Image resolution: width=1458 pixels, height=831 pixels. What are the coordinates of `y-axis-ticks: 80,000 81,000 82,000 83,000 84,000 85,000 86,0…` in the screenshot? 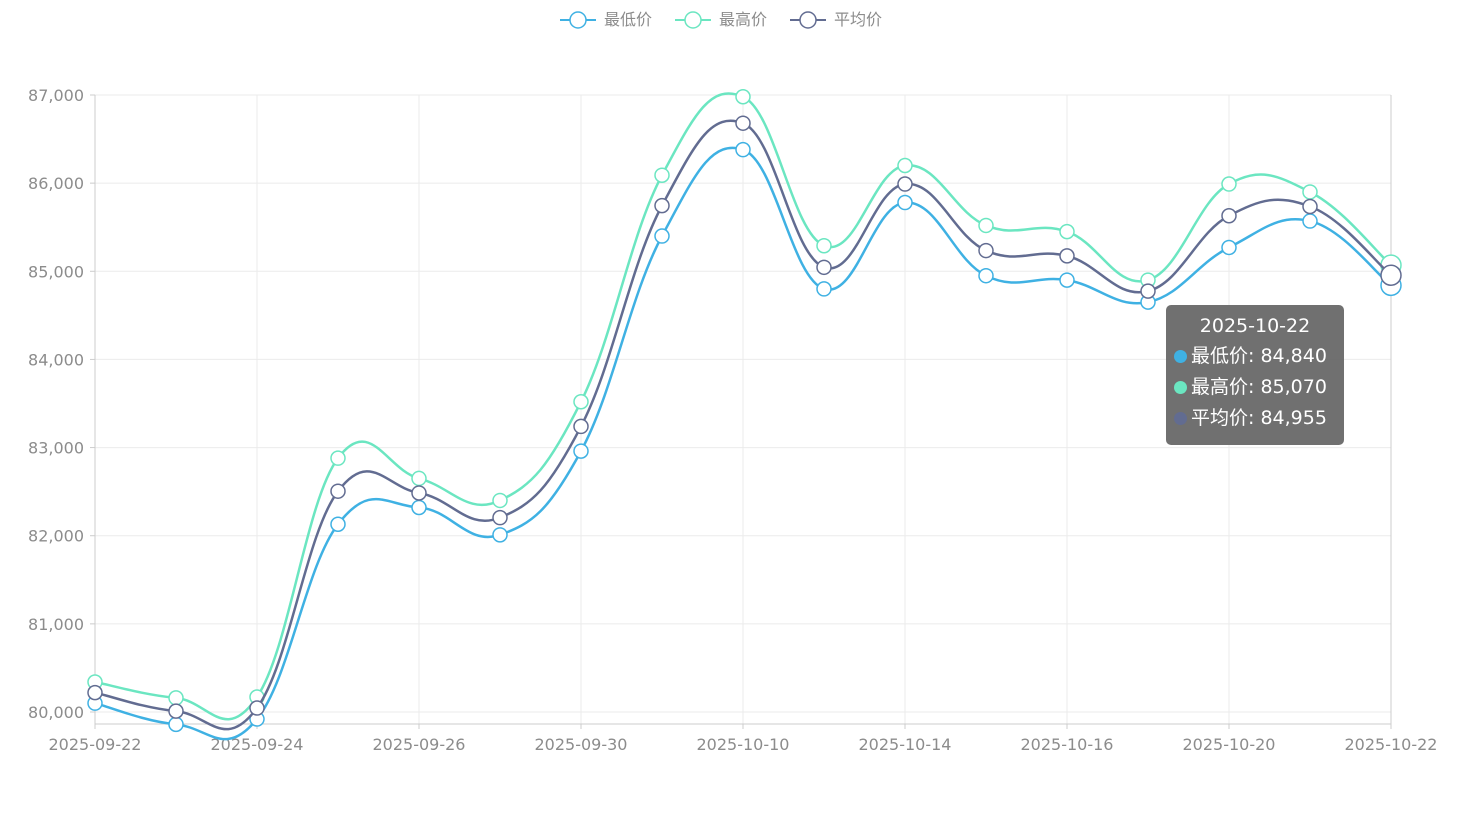 It's located at (56, 404).